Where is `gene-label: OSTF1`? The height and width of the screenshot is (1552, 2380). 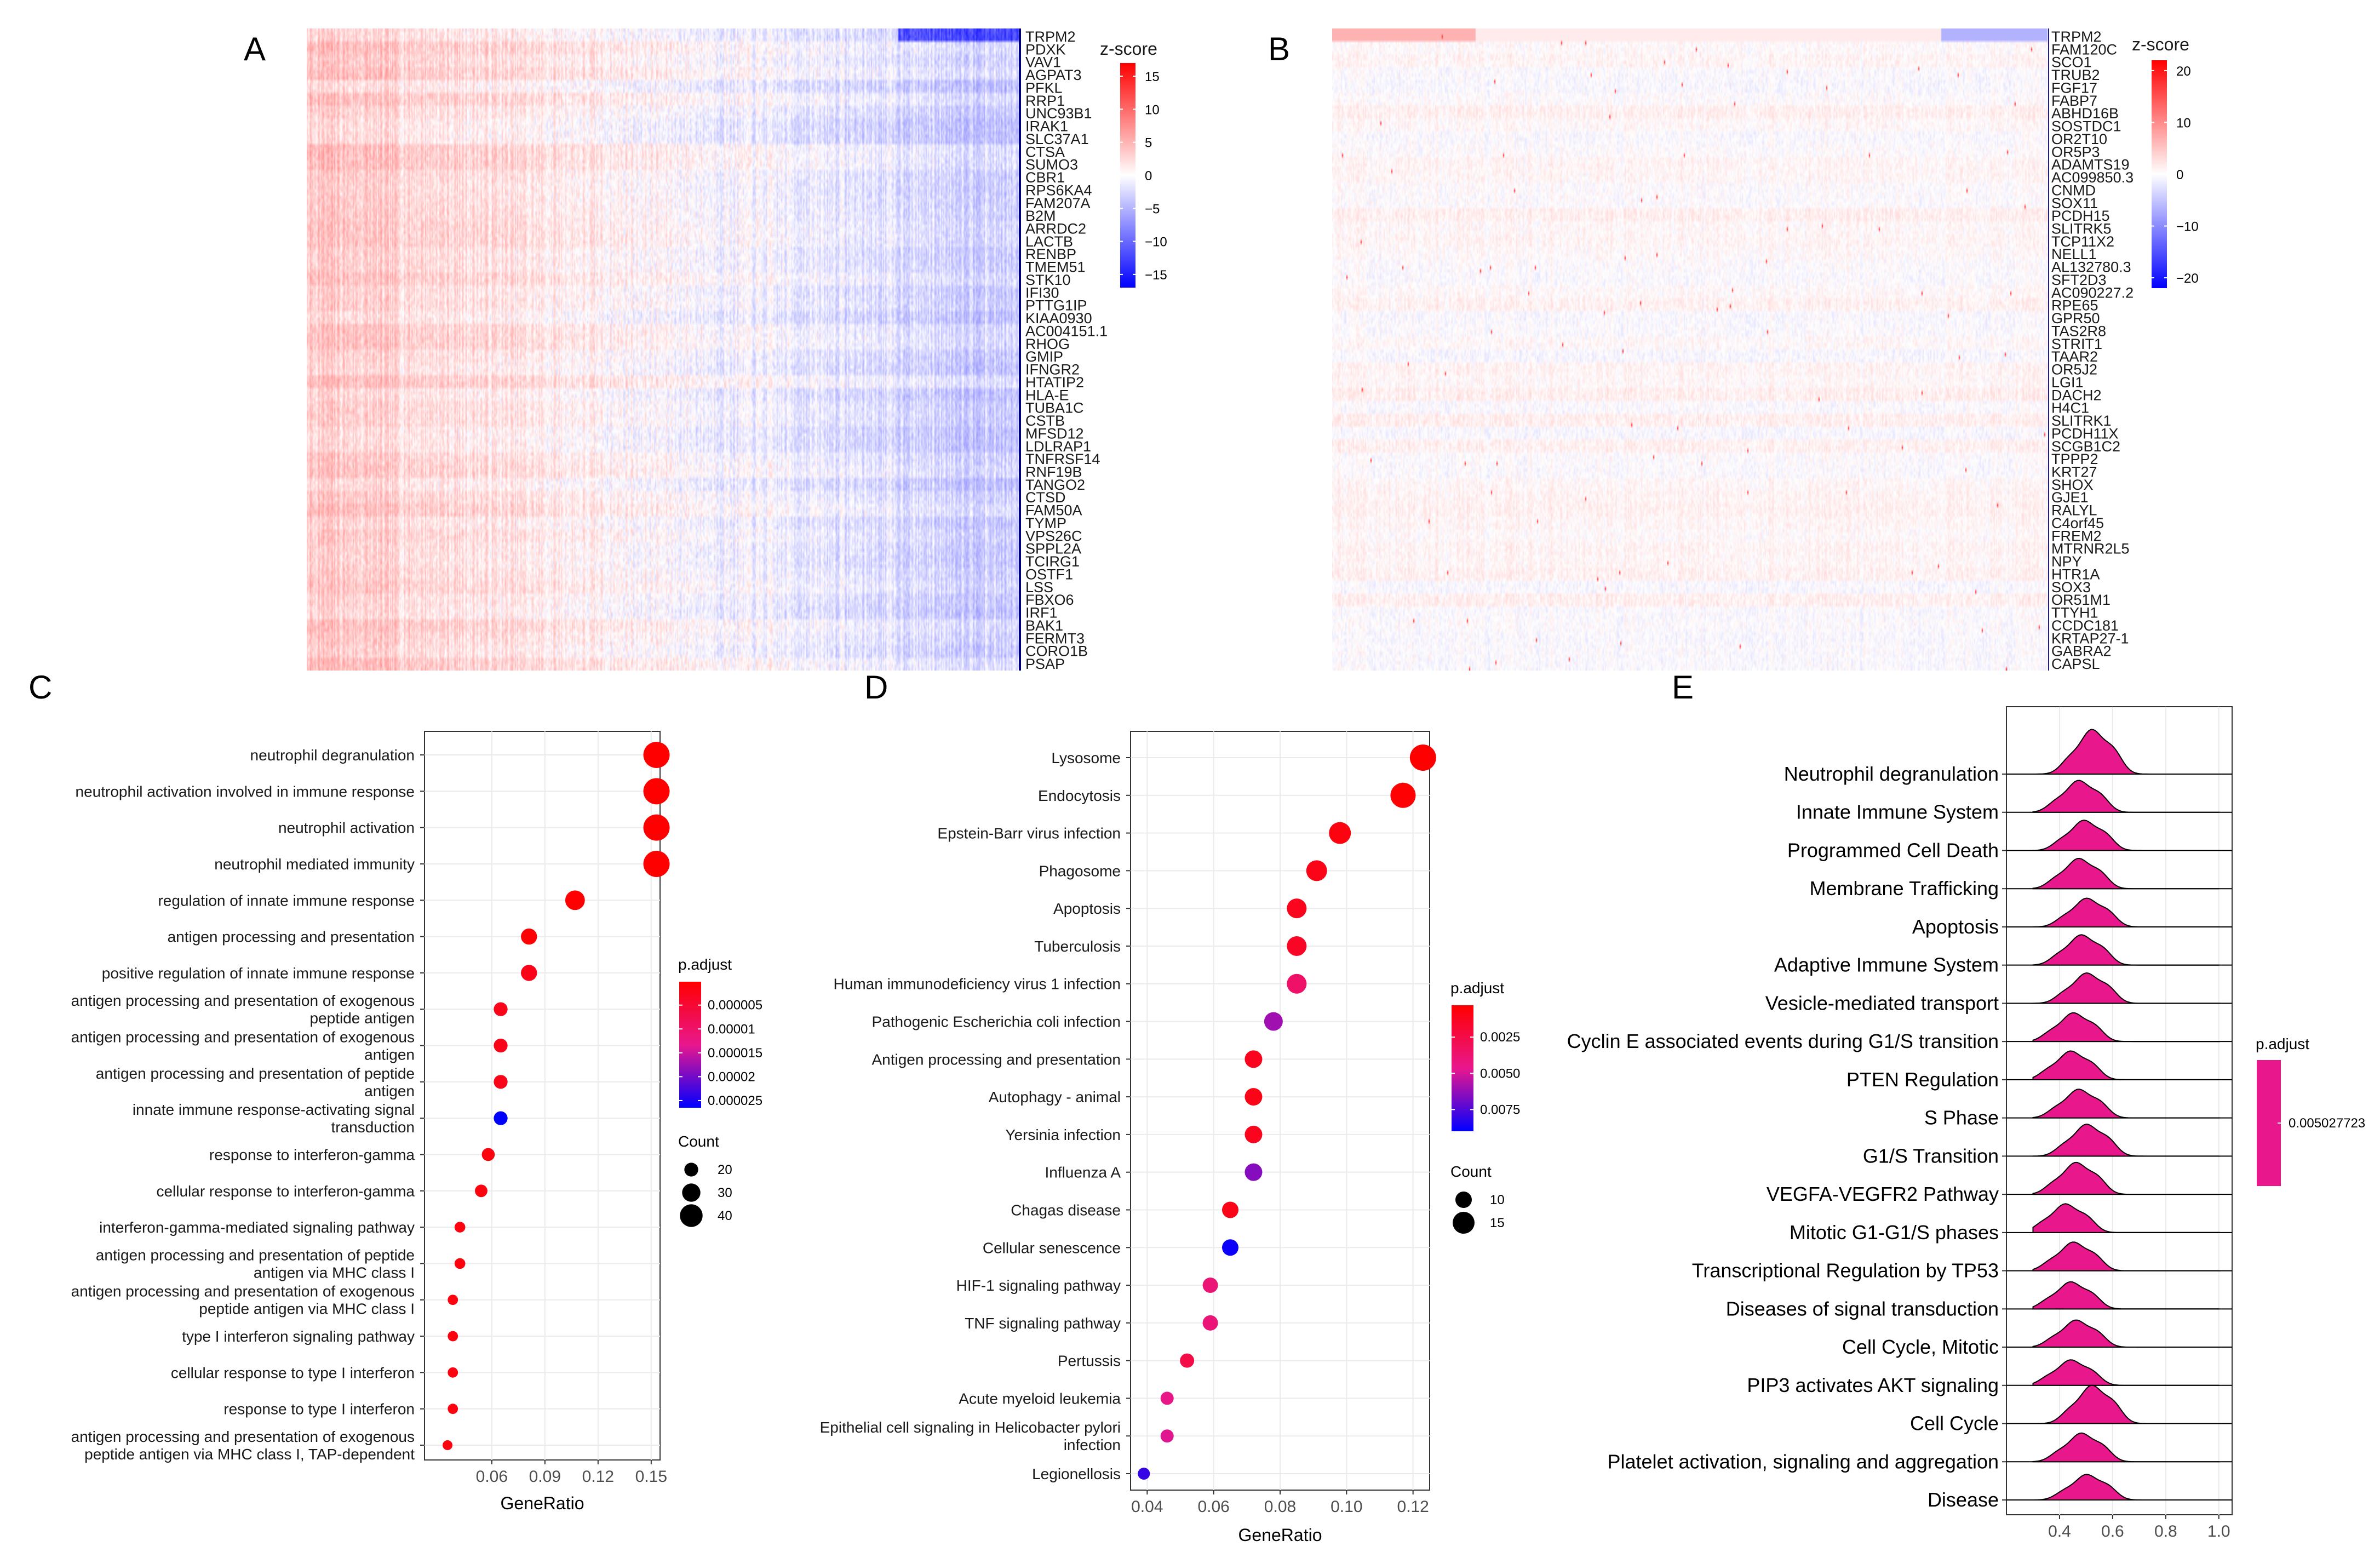 gene-label: OSTF1 is located at coordinates (1049, 574).